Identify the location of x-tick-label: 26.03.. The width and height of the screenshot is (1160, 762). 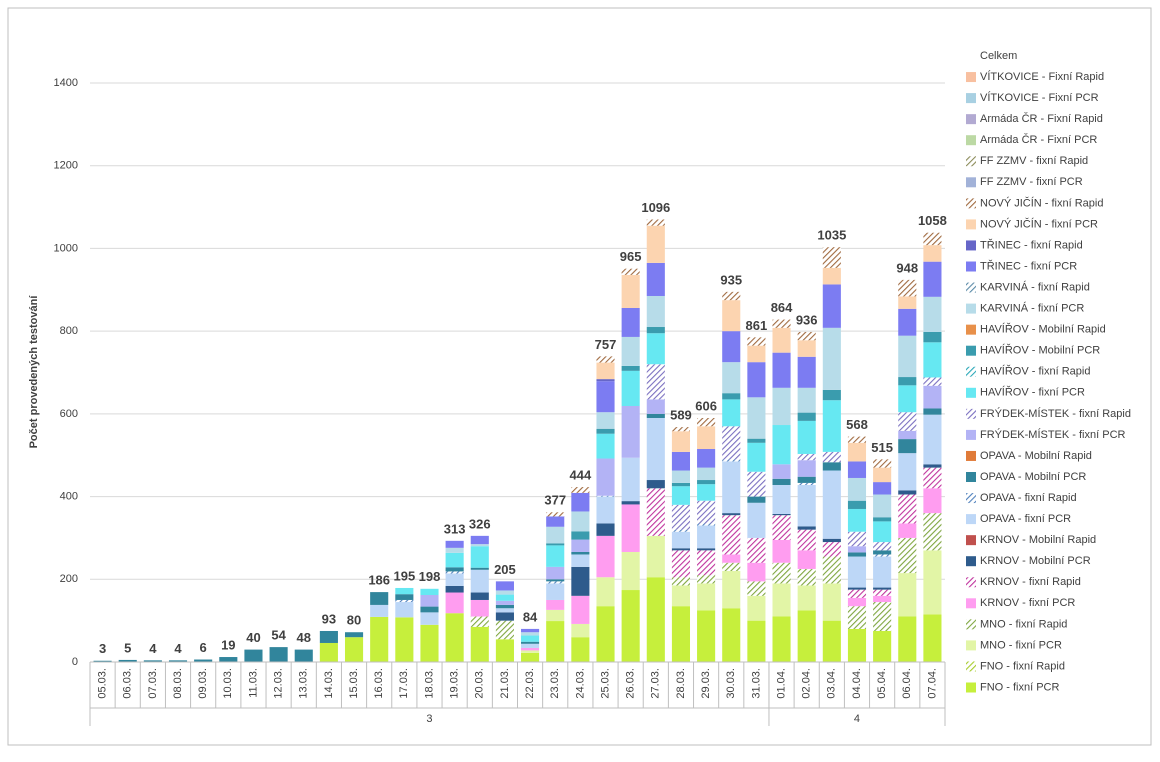
(631, 683).